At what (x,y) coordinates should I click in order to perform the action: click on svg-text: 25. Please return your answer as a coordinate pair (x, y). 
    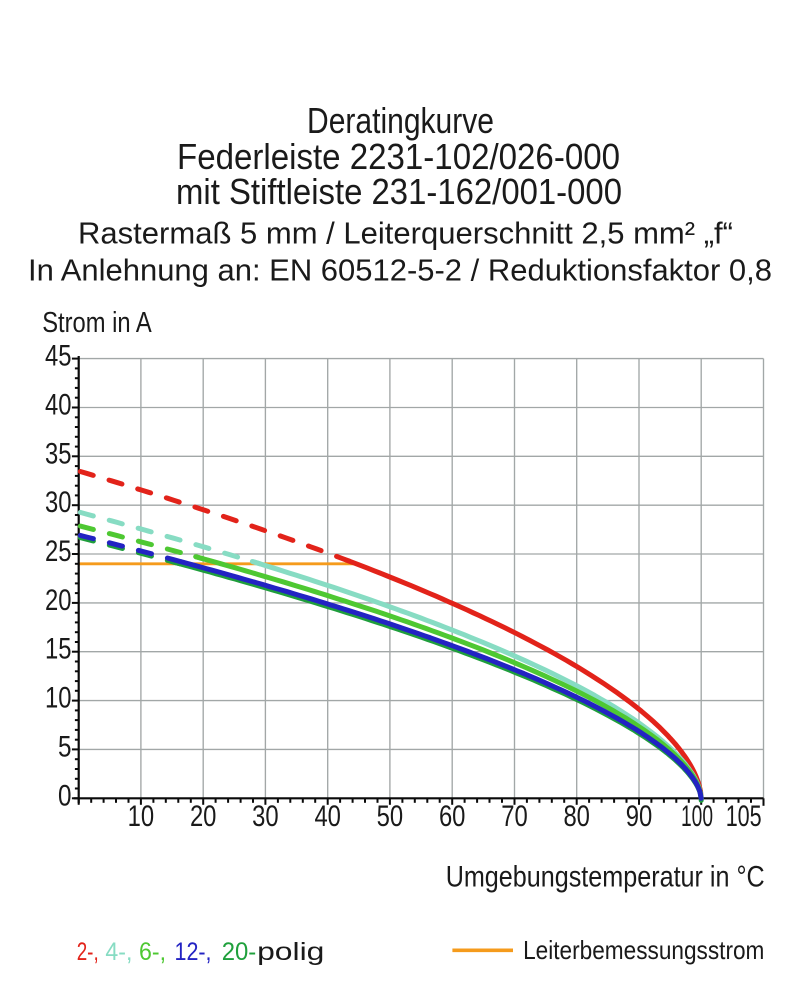
    Looking at the image, I should click on (58, 551).